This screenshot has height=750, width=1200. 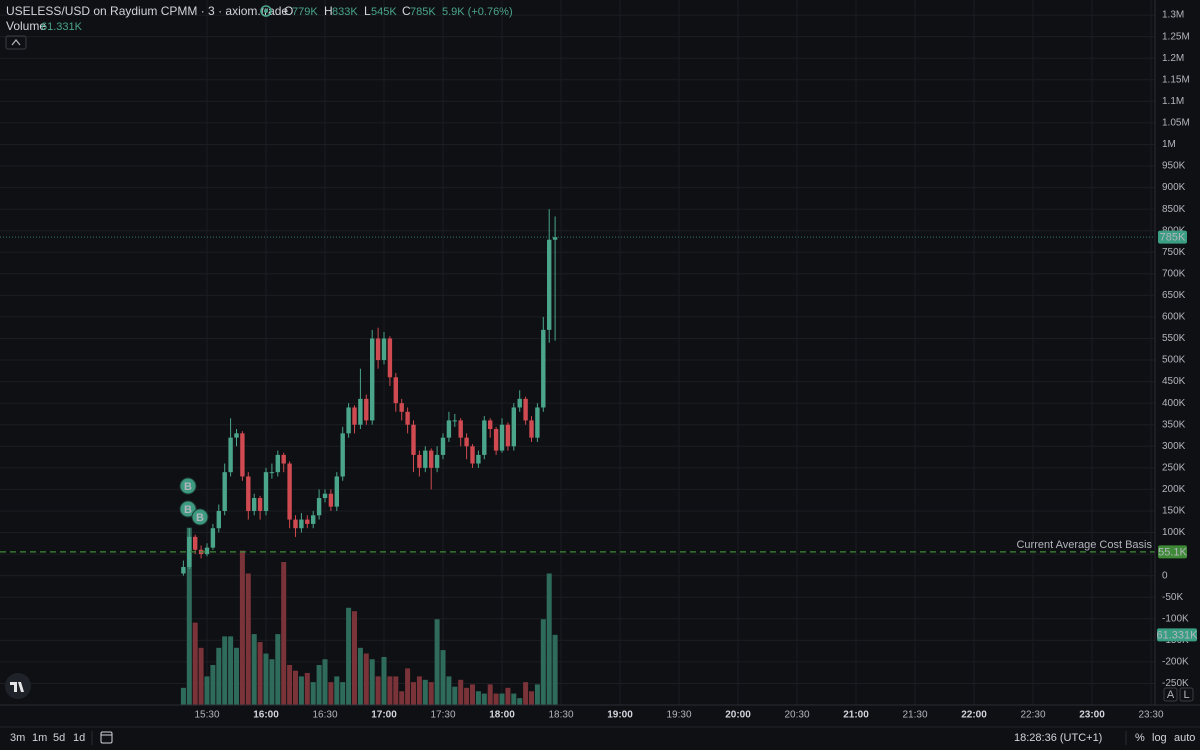 I want to click on legend-low: 545K, so click(x=384, y=12).